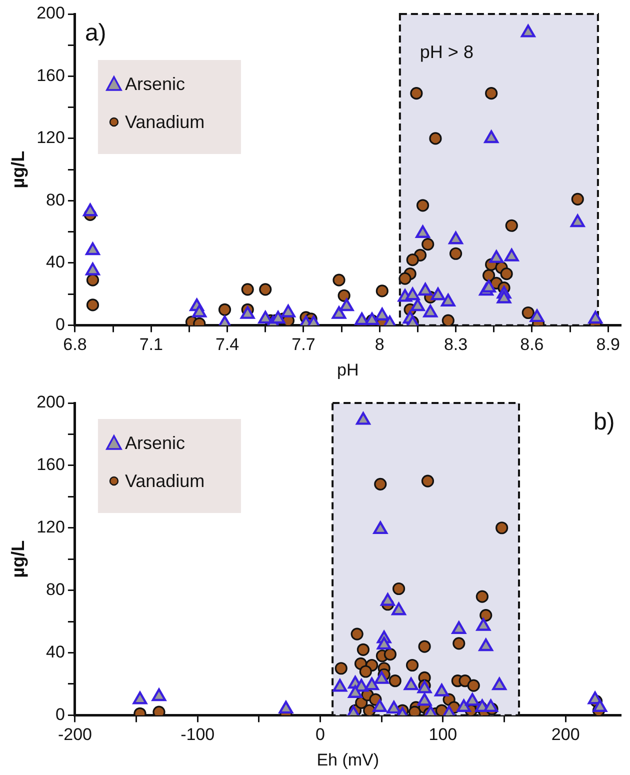  What do you see at coordinates (456, 344) in the screenshot?
I see `x-tick-label: 8.3` at bounding box center [456, 344].